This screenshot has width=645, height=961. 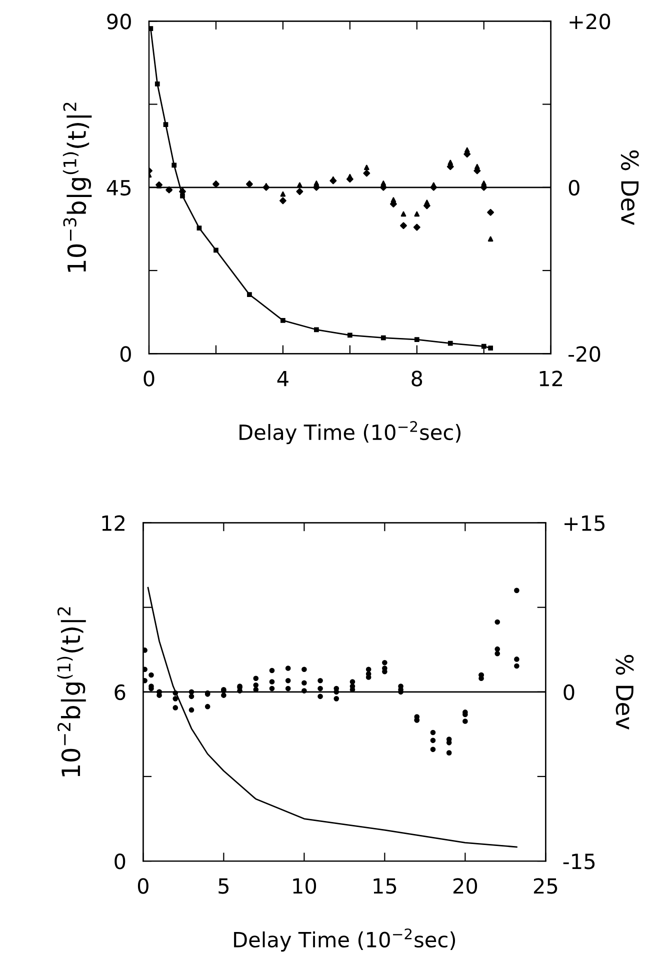 I want to click on x-tick-label: 12, so click(x=551, y=378).